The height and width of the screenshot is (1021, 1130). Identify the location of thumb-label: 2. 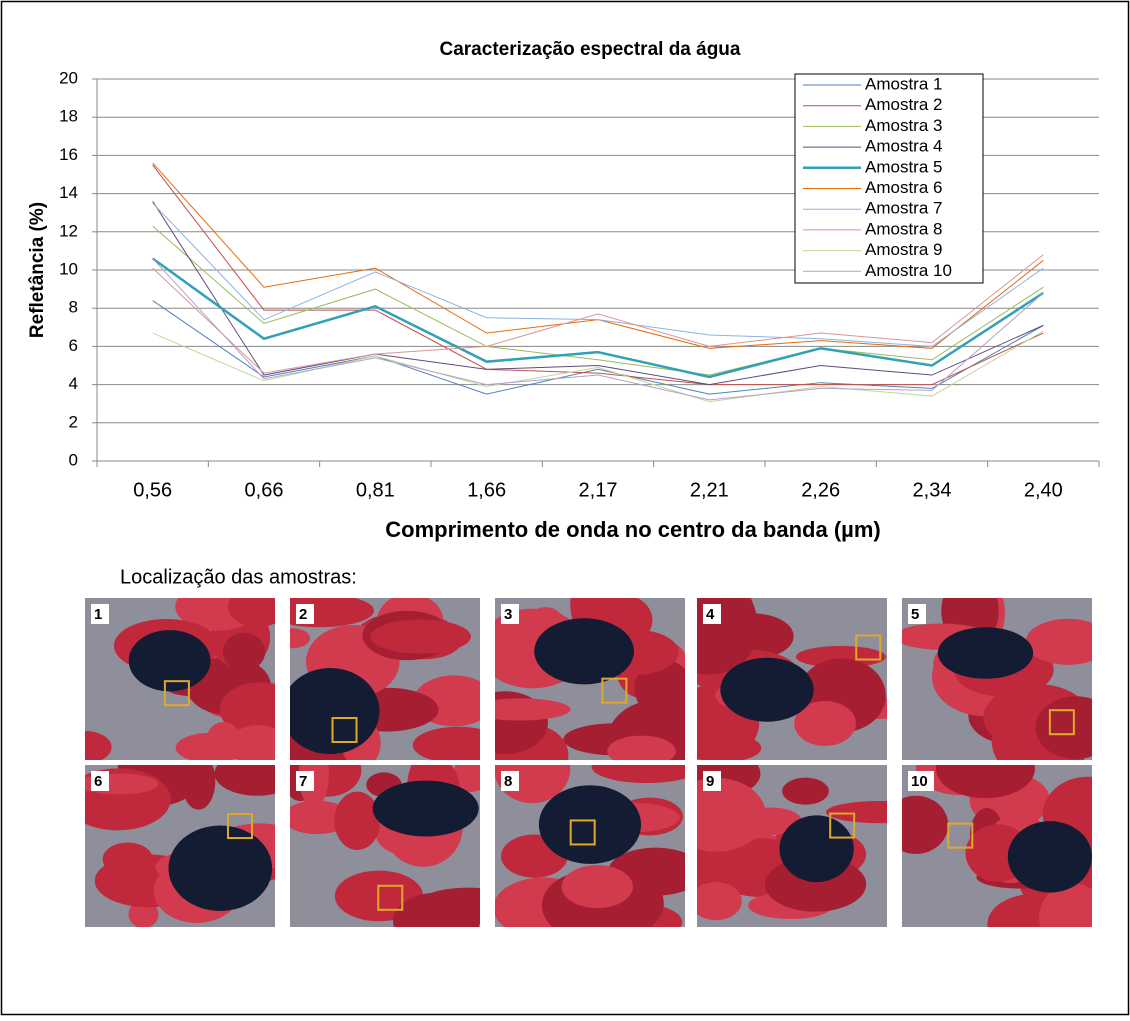
(303, 614).